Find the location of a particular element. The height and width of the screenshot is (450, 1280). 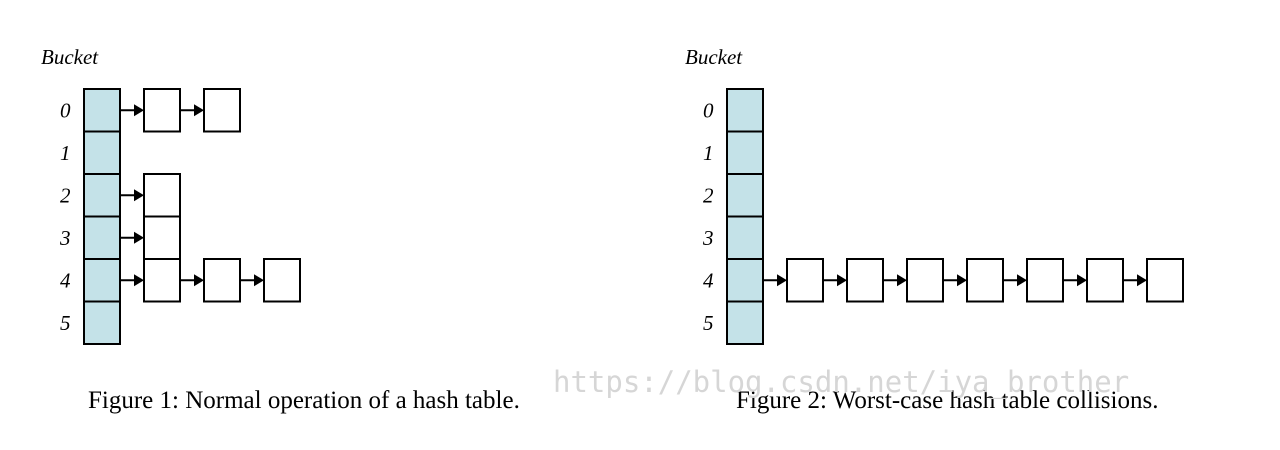

figure-1: Bucket 0 1 2 3 4 5 is located at coordinates (171, 195).